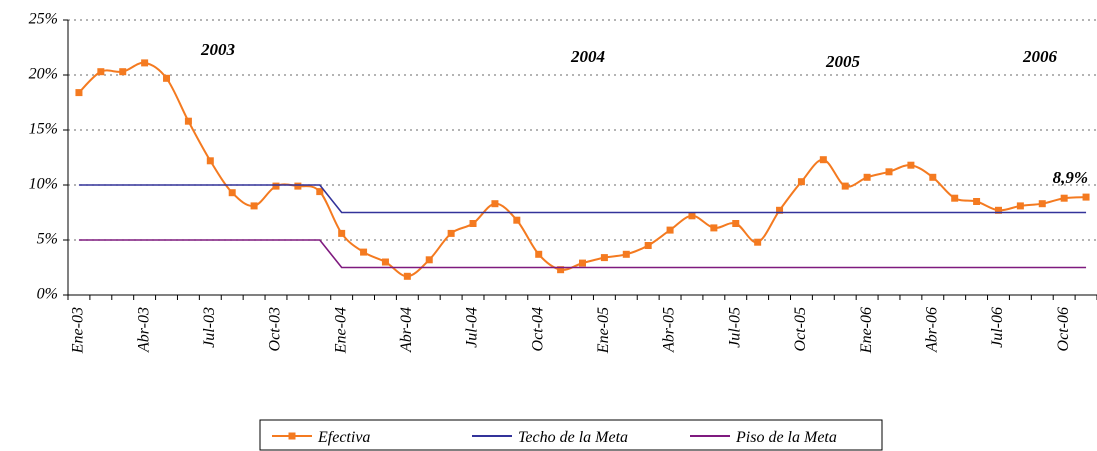  Describe the element at coordinates (209, 327) in the screenshot. I see `x-tick-label: Jul-03` at that location.